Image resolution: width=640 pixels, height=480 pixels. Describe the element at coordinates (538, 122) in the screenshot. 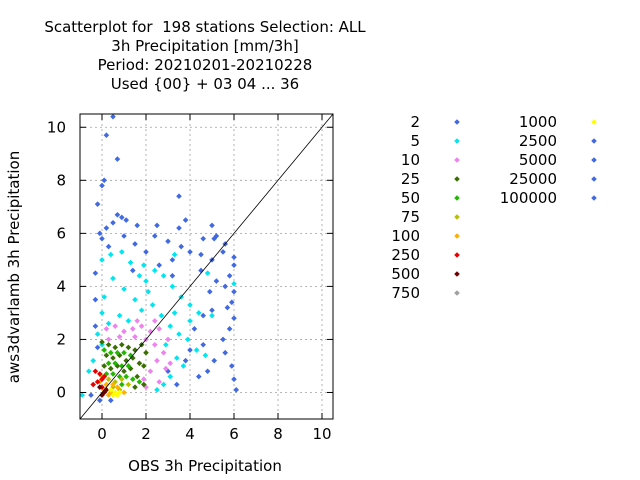

I see `legend-label: 1000` at that location.